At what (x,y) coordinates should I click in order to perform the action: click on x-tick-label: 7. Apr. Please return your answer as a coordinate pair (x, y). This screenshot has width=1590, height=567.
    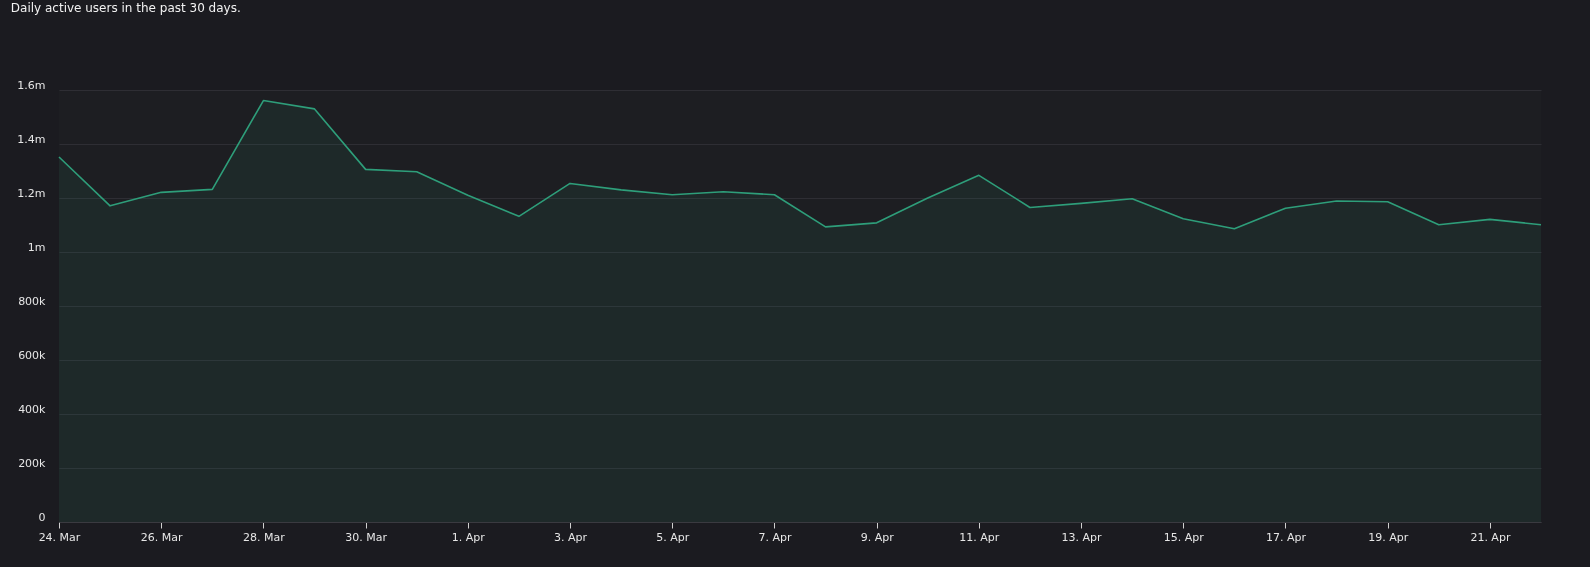
    Looking at the image, I should click on (775, 537).